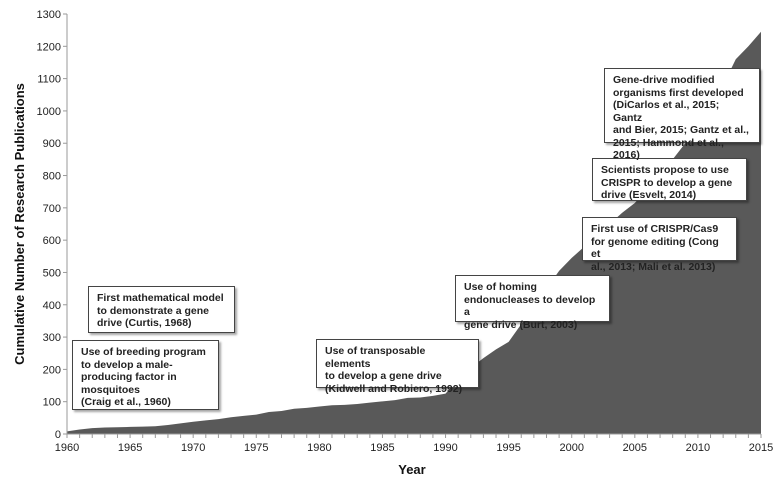  I want to click on y-tick-label: 500, so click(52, 273).